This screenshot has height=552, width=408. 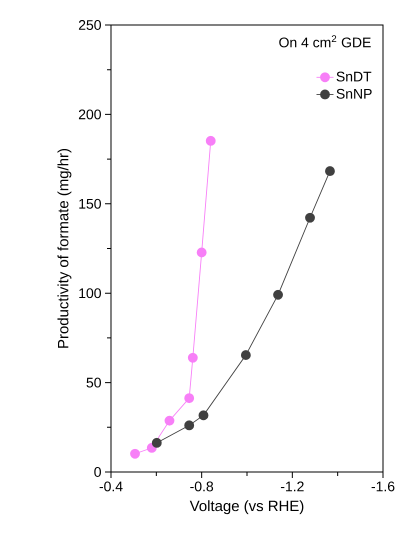 I want to click on y-tick-label: 150, so click(x=90, y=203).